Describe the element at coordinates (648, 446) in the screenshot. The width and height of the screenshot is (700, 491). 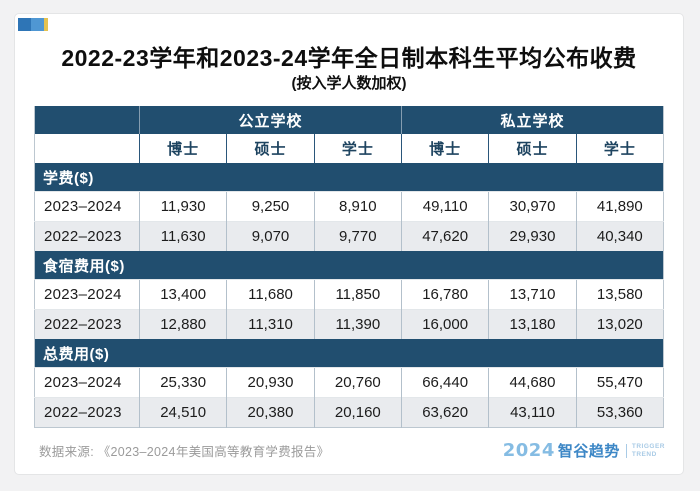
I see `logo-tagline-line1: TRIGGER` at that location.